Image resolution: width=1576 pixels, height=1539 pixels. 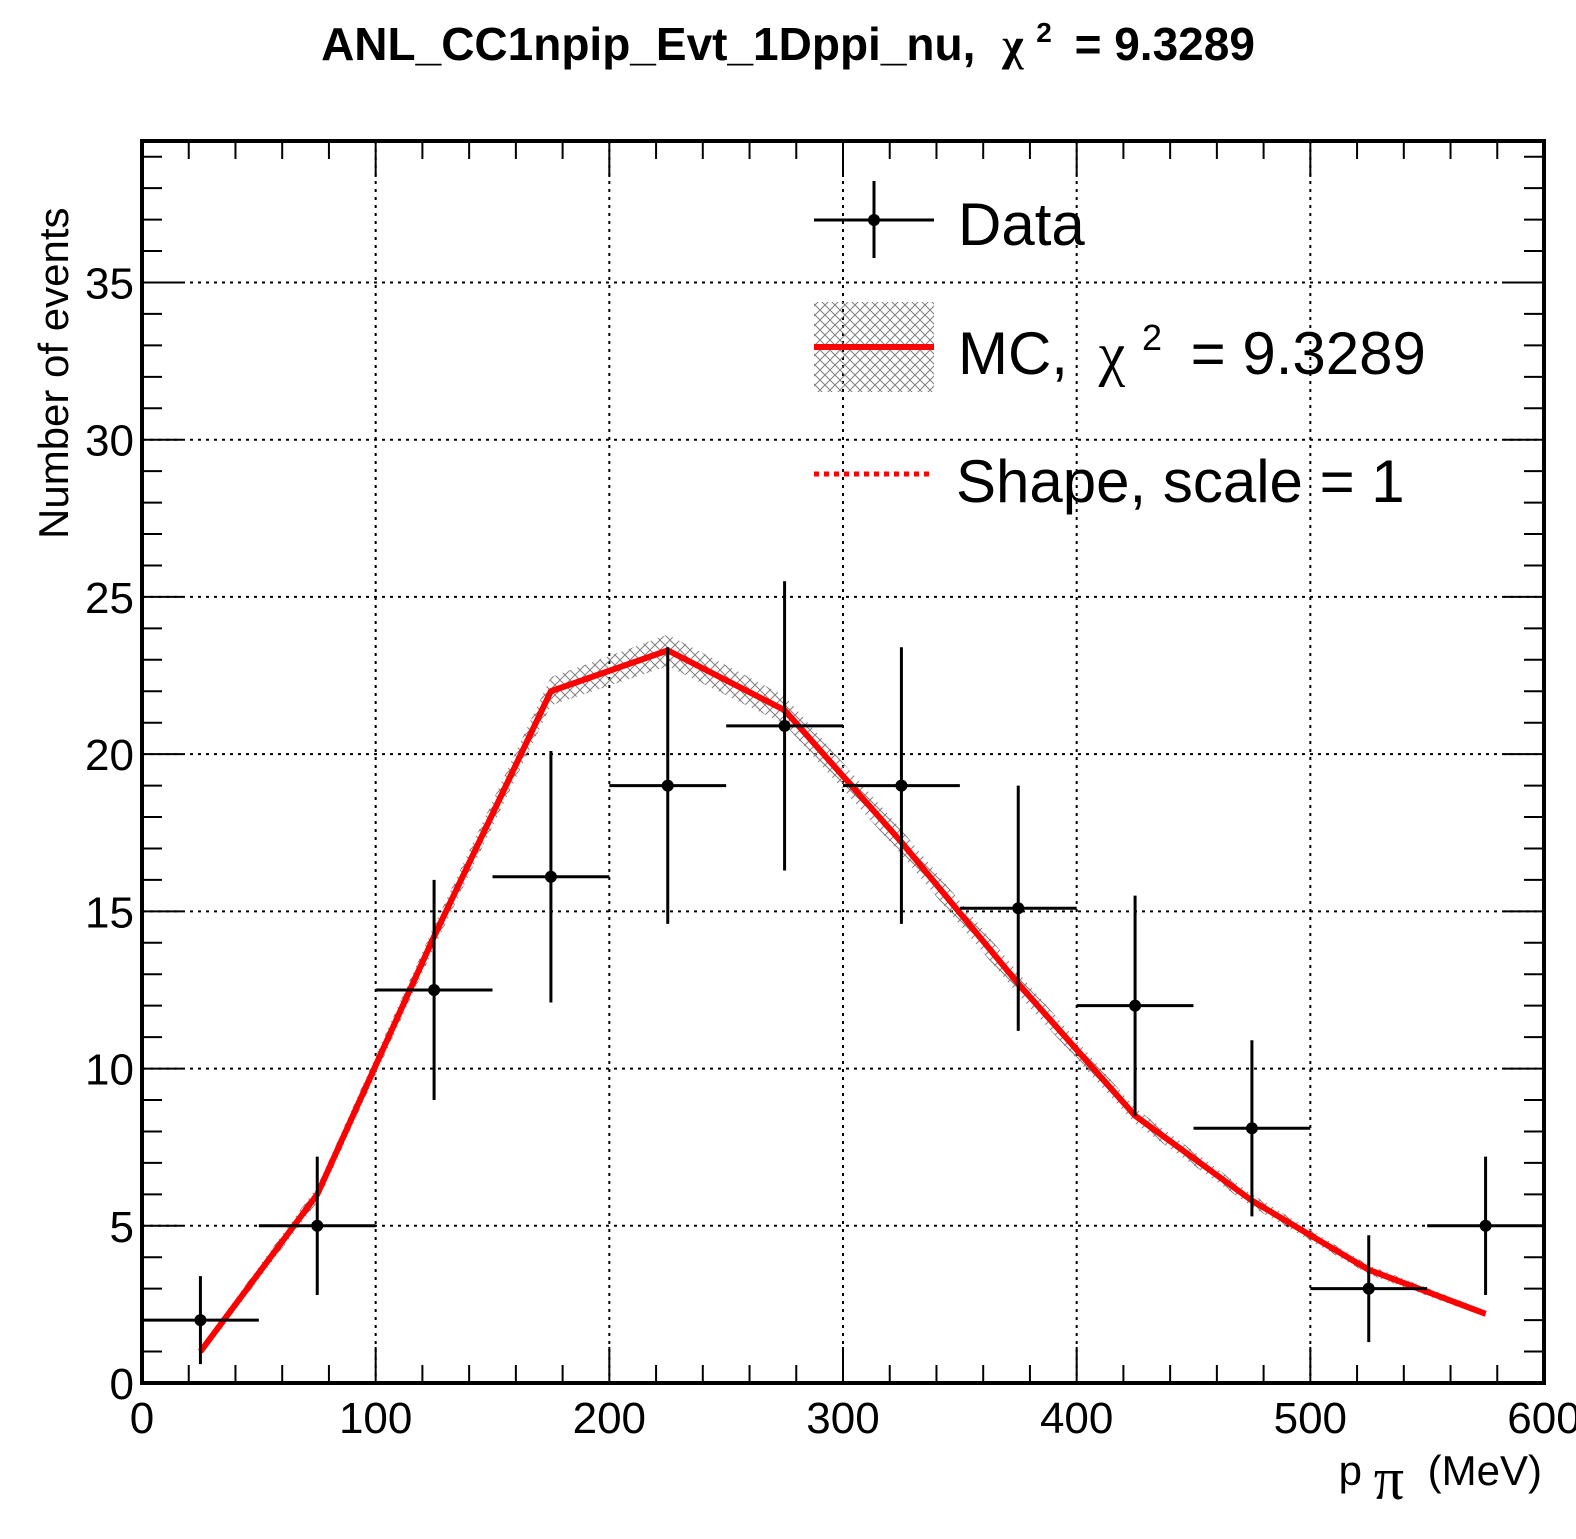 What do you see at coordinates (1044, 32) in the screenshot?
I see `title-chi-power: 2` at bounding box center [1044, 32].